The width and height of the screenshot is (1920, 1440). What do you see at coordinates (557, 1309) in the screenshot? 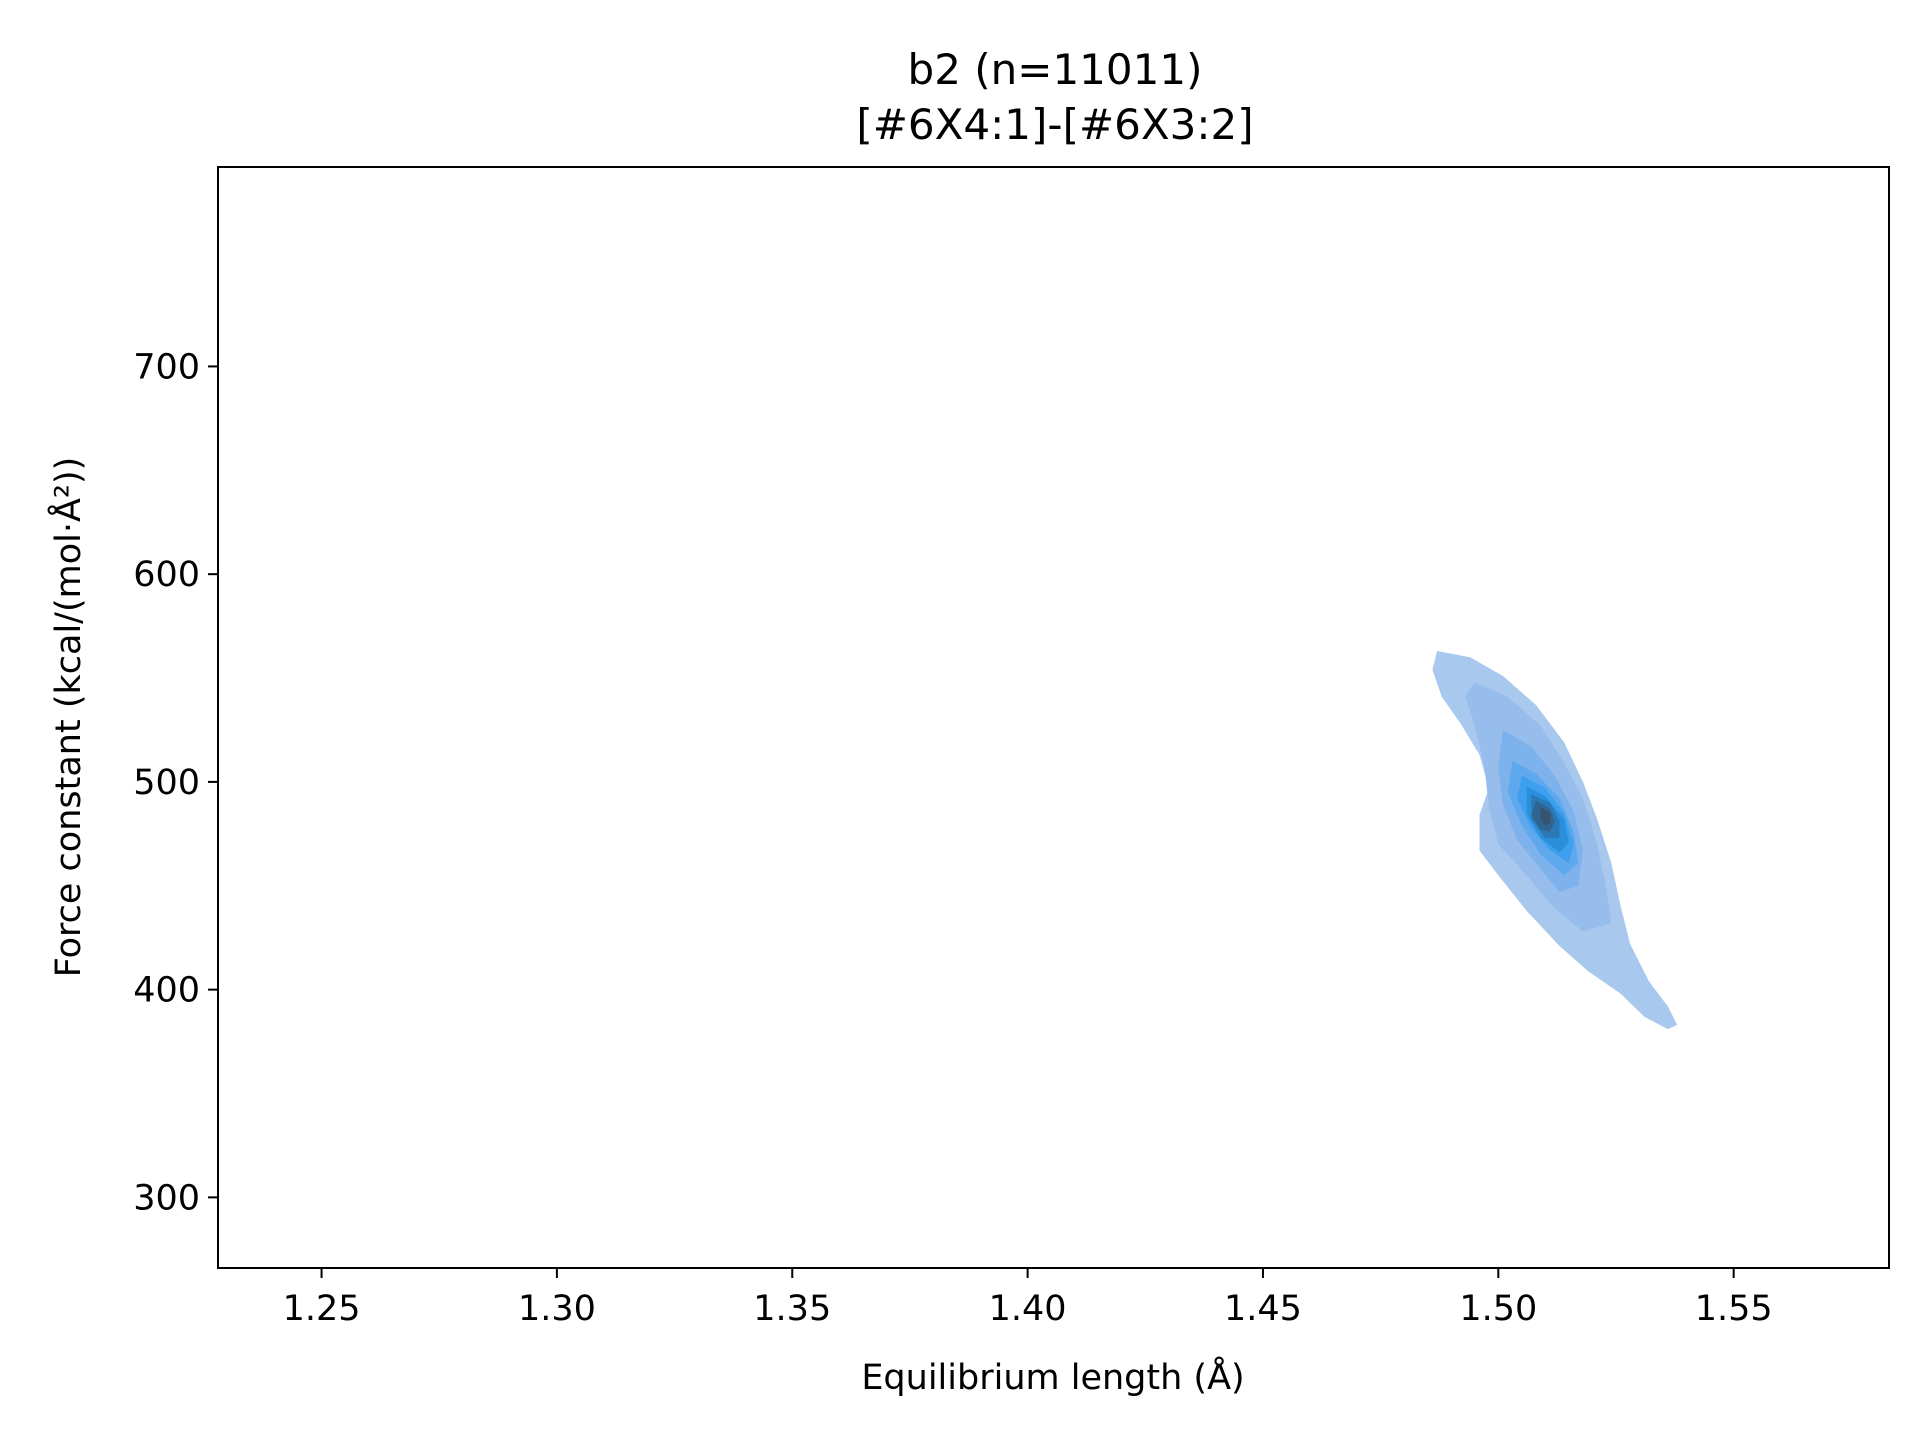
I see `x-tick-label: 1.30` at bounding box center [557, 1309].